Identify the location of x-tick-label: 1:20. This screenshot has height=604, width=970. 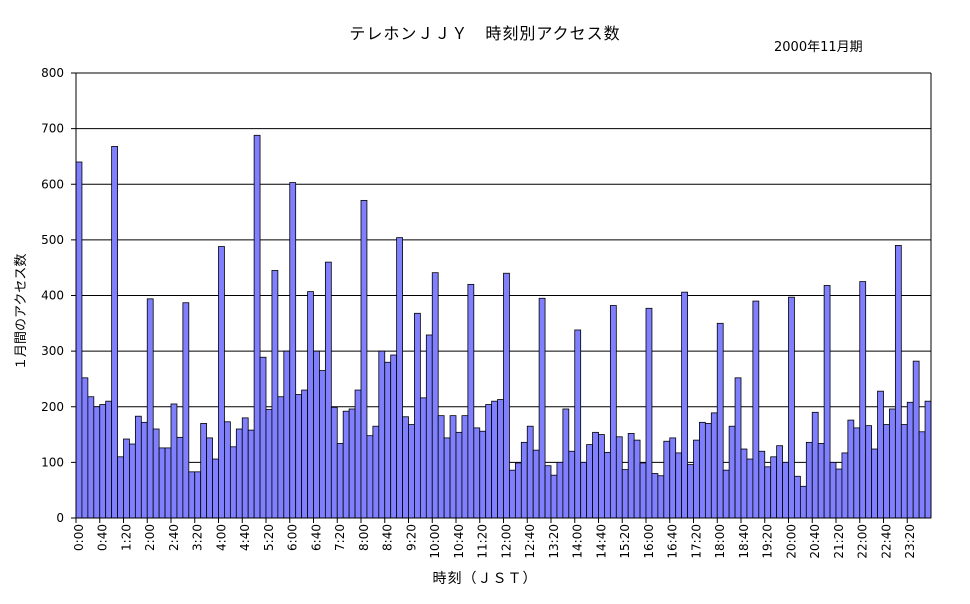
(126, 537).